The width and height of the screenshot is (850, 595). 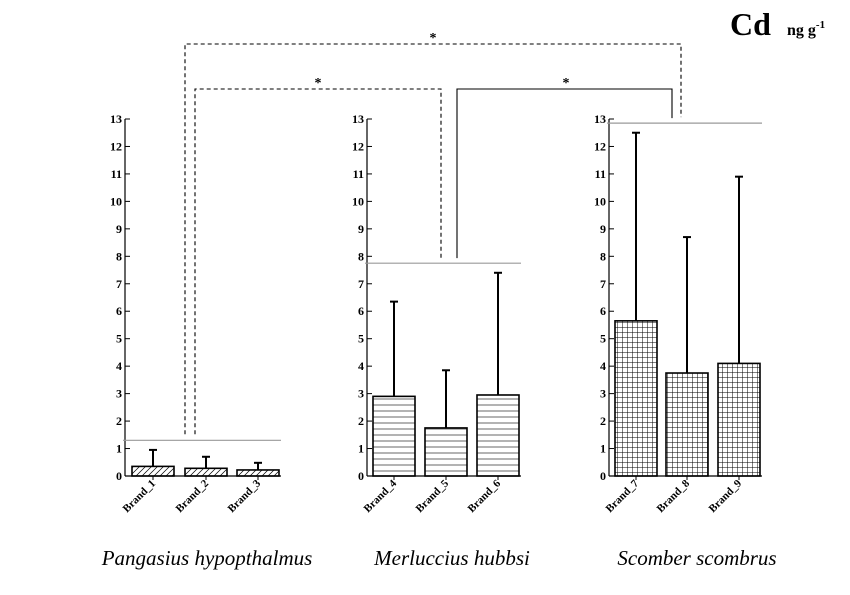 What do you see at coordinates (820, 25) in the screenshot?
I see `unit-exponent: -1` at bounding box center [820, 25].